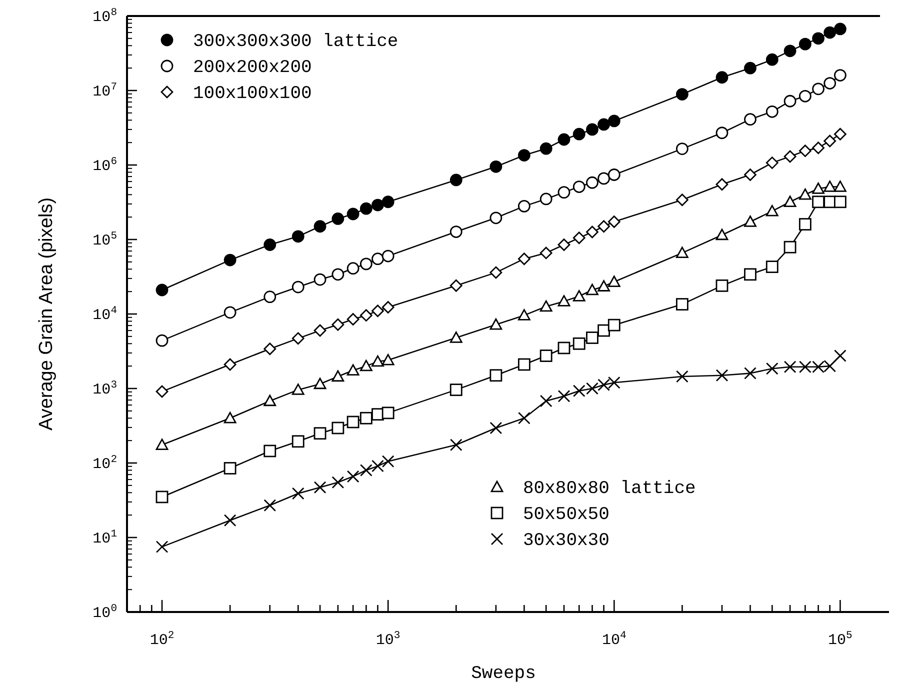 The height and width of the screenshot is (700, 899). What do you see at coordinates (614, 639) in the screenshot?
I see `x-tick-label: 10$^{4}$` at bounding box center [614, 639].